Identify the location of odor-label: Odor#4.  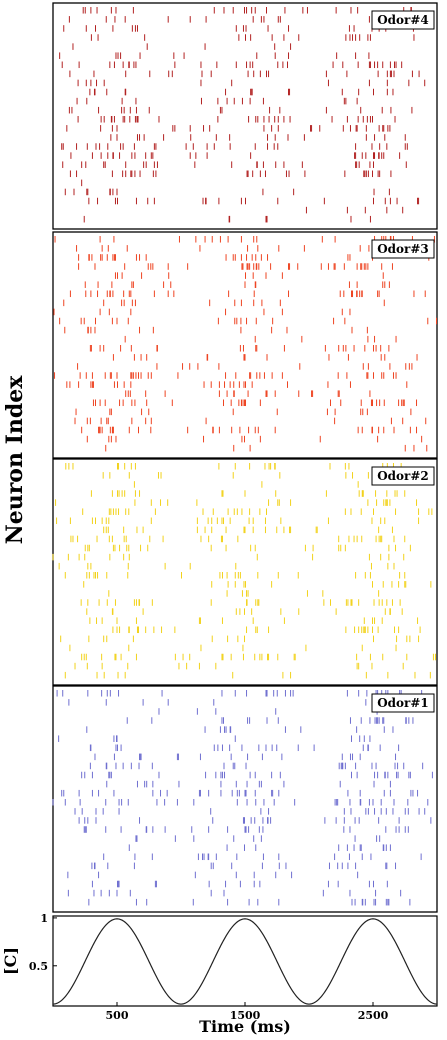
(403, 20).